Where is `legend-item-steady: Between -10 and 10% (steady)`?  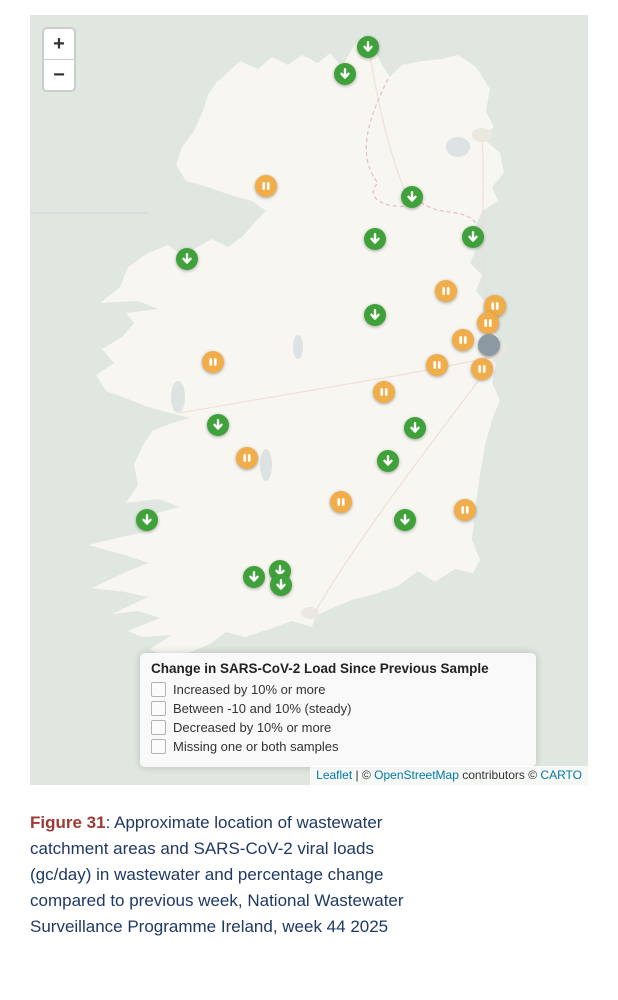
legend-item-steady: Between -10 and 10% (steady) is located at coordinates (338, 708).